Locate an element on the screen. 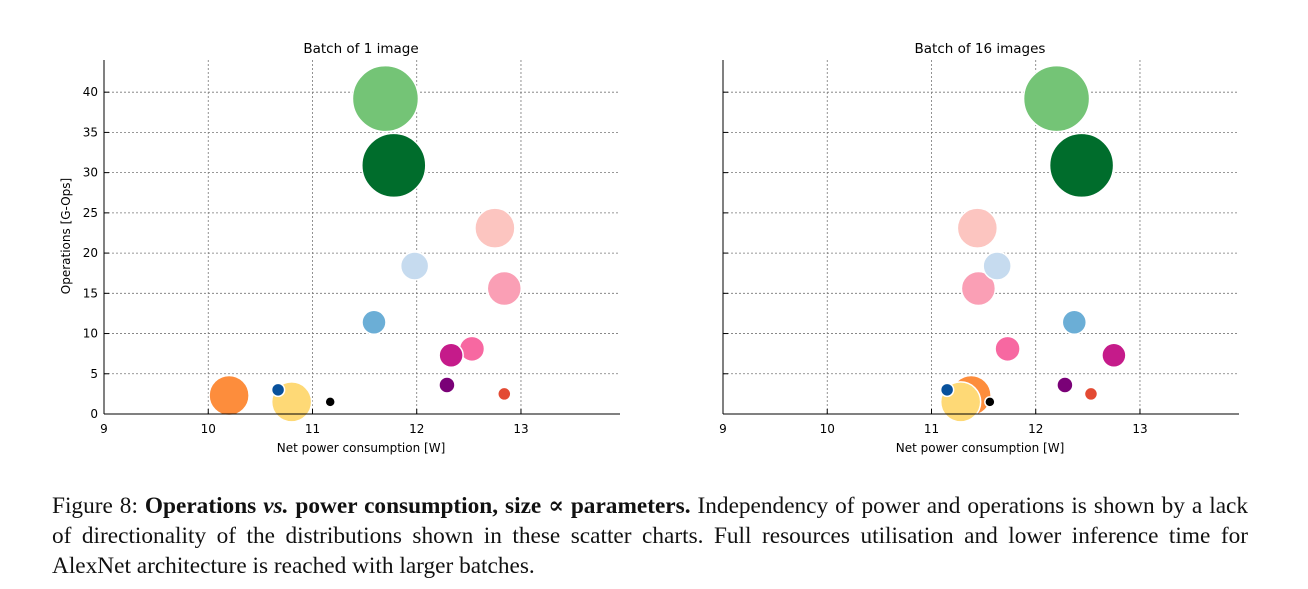 The height and width of the screenshot is (589, 1308). y-tick-label: 10 is located at coordinates (90, 334).